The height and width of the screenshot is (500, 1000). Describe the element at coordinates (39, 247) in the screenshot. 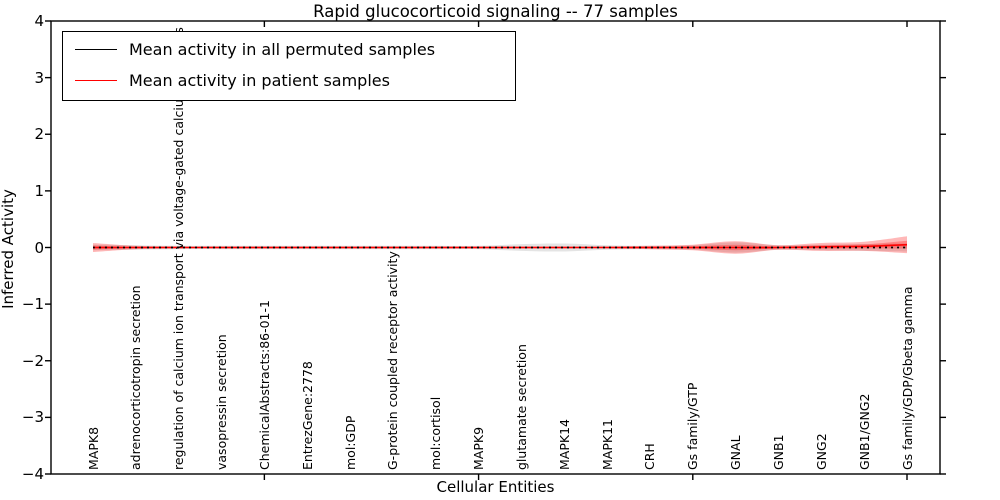

I see `y-tick-label: 0` at that location.